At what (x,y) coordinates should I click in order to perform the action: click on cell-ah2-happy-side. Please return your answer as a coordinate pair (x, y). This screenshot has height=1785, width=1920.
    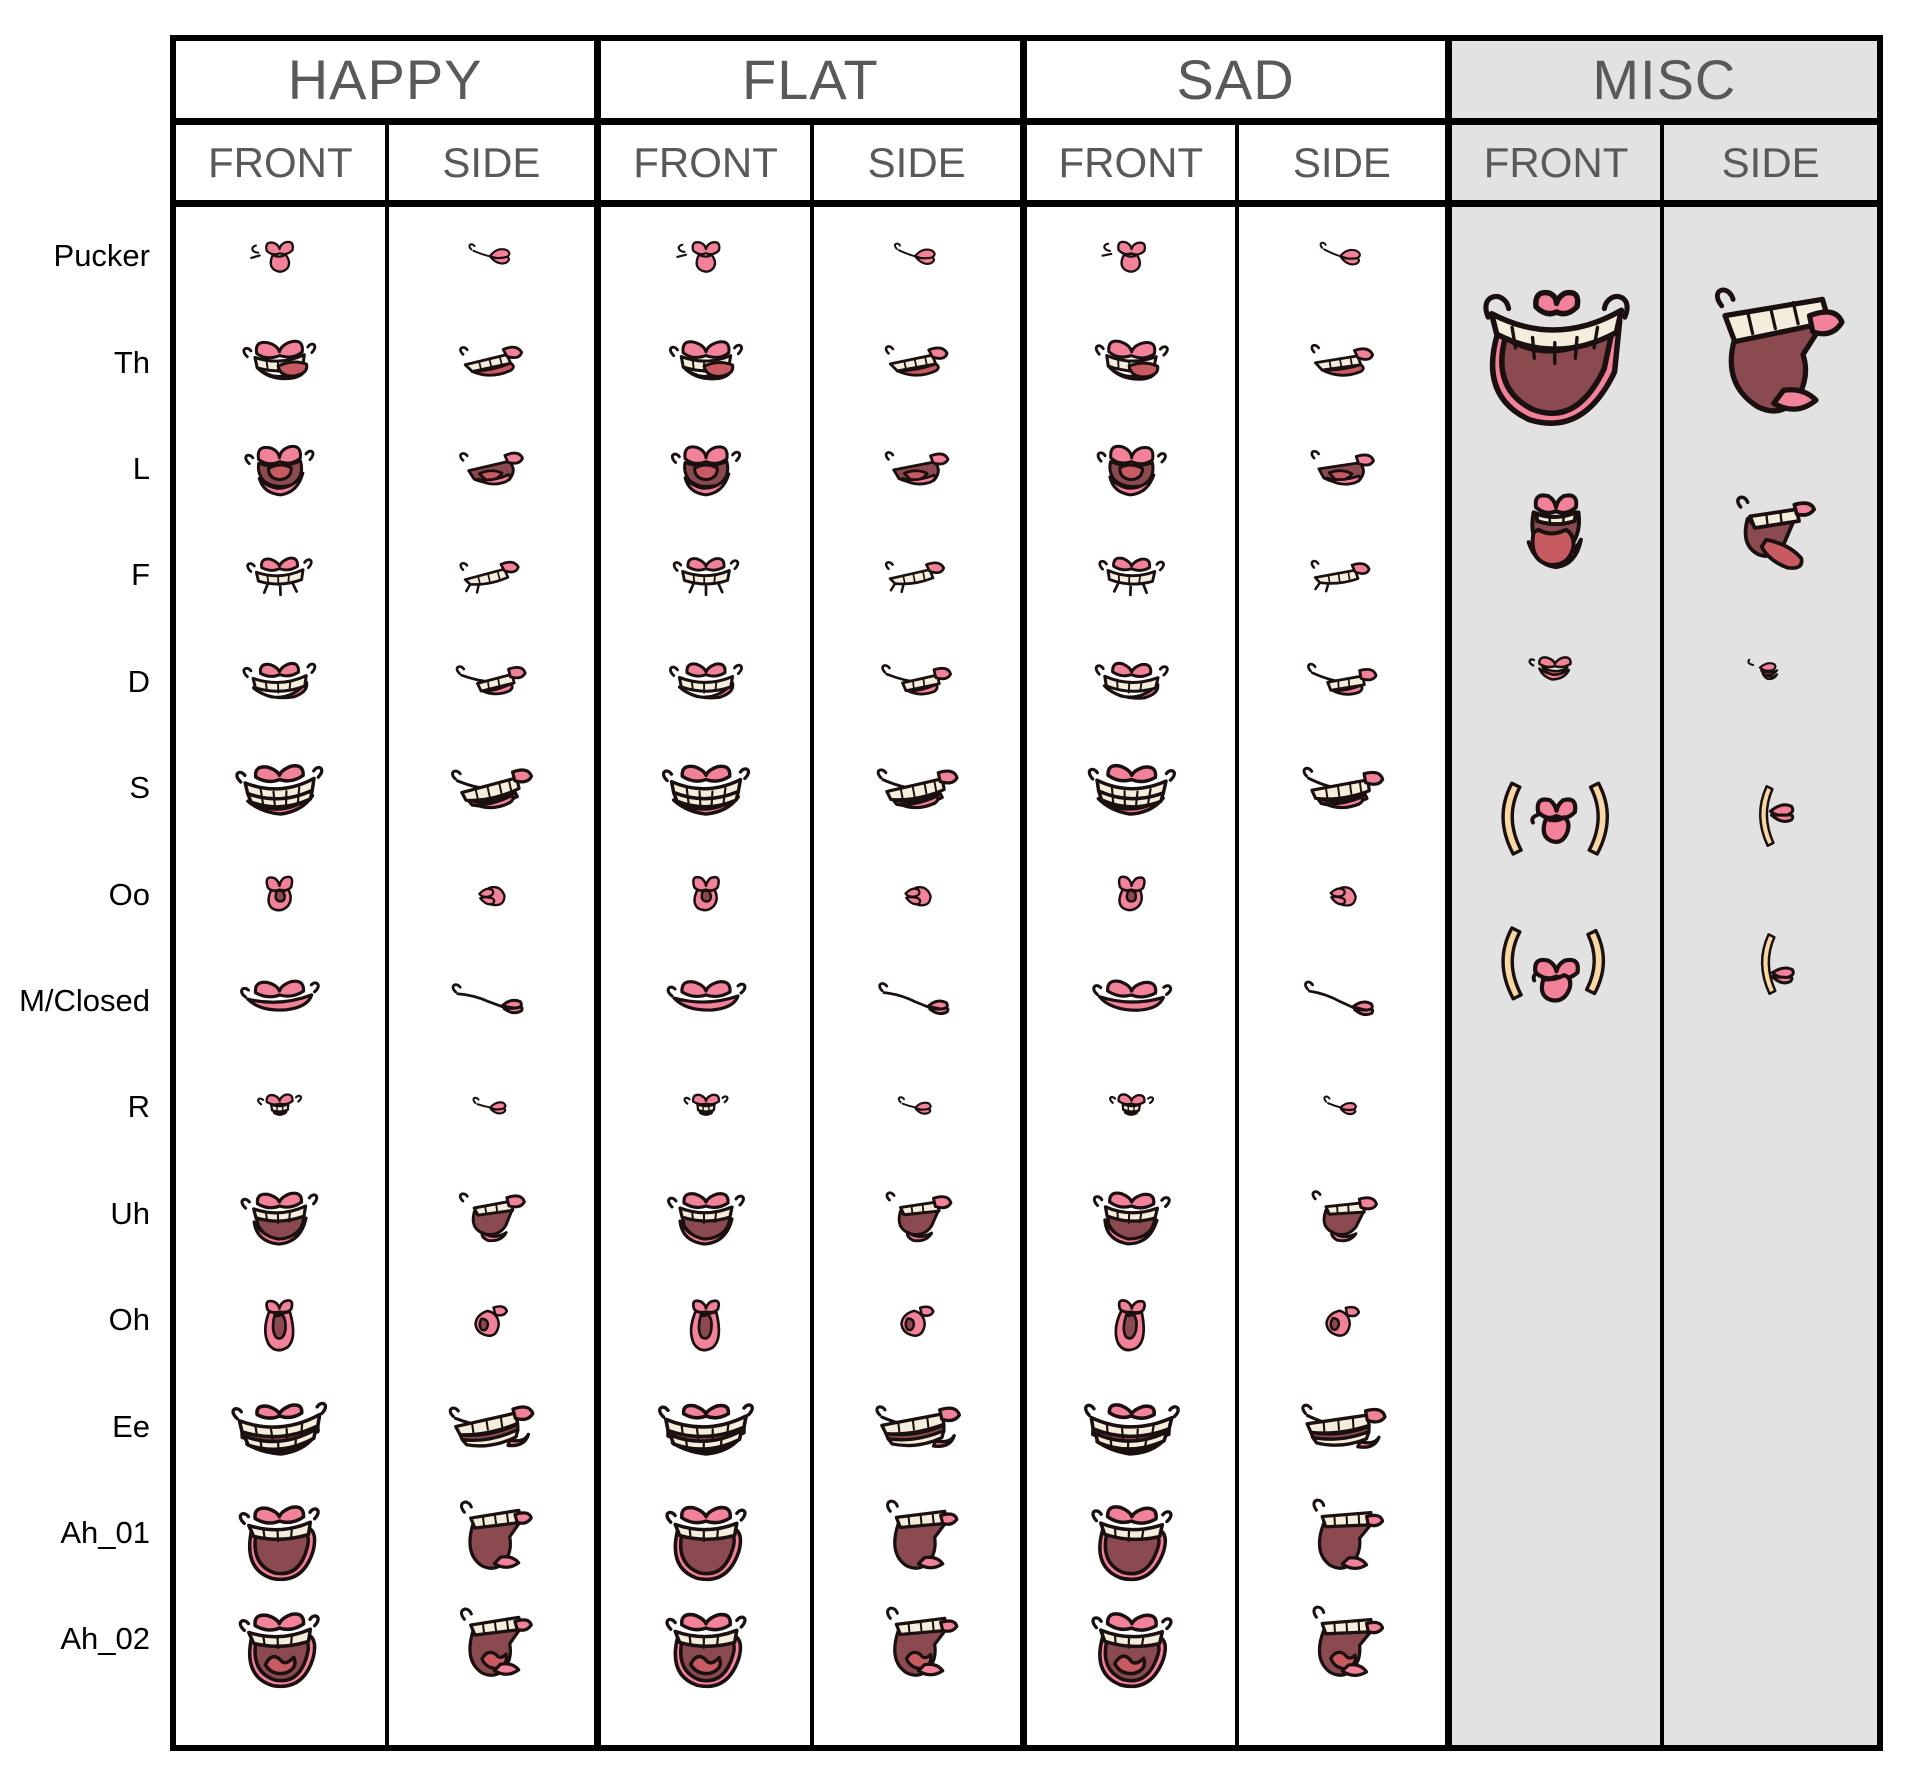
    Looking at the image, I should click on (492, 1643).